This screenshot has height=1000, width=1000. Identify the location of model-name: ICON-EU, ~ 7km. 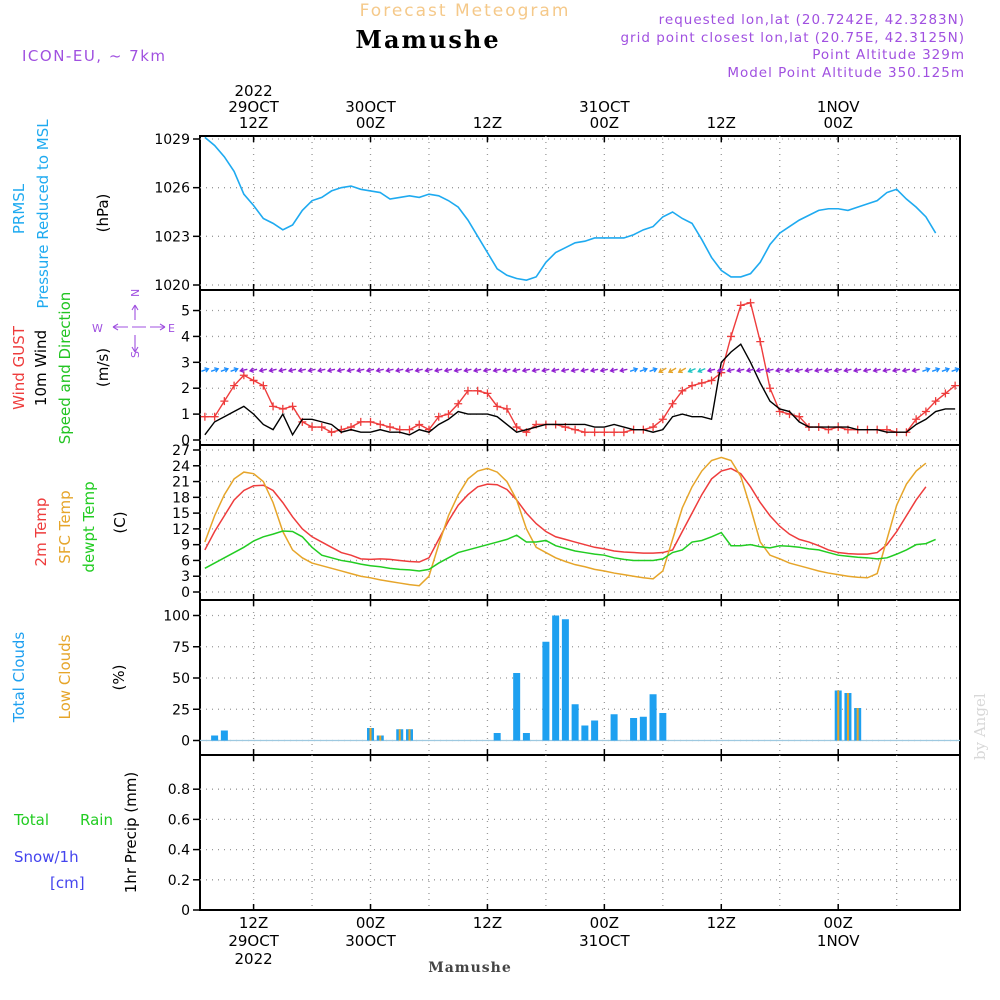
(94, 56).